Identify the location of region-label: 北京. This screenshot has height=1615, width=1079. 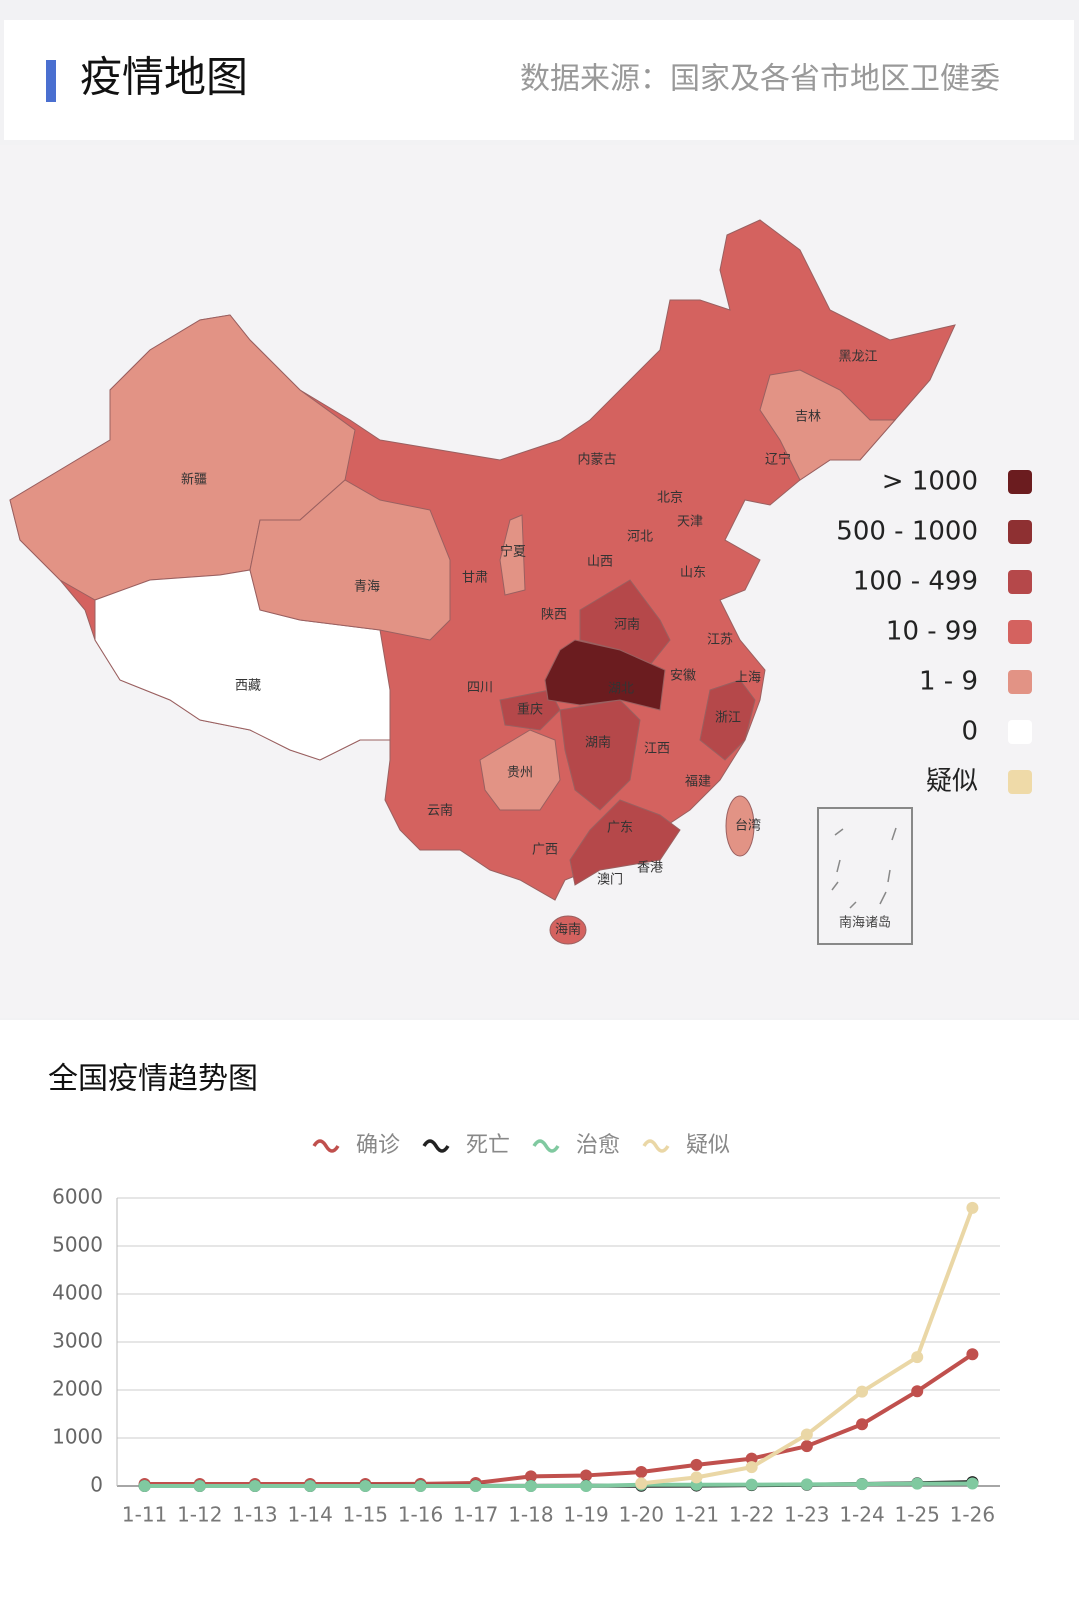
(670, 498).